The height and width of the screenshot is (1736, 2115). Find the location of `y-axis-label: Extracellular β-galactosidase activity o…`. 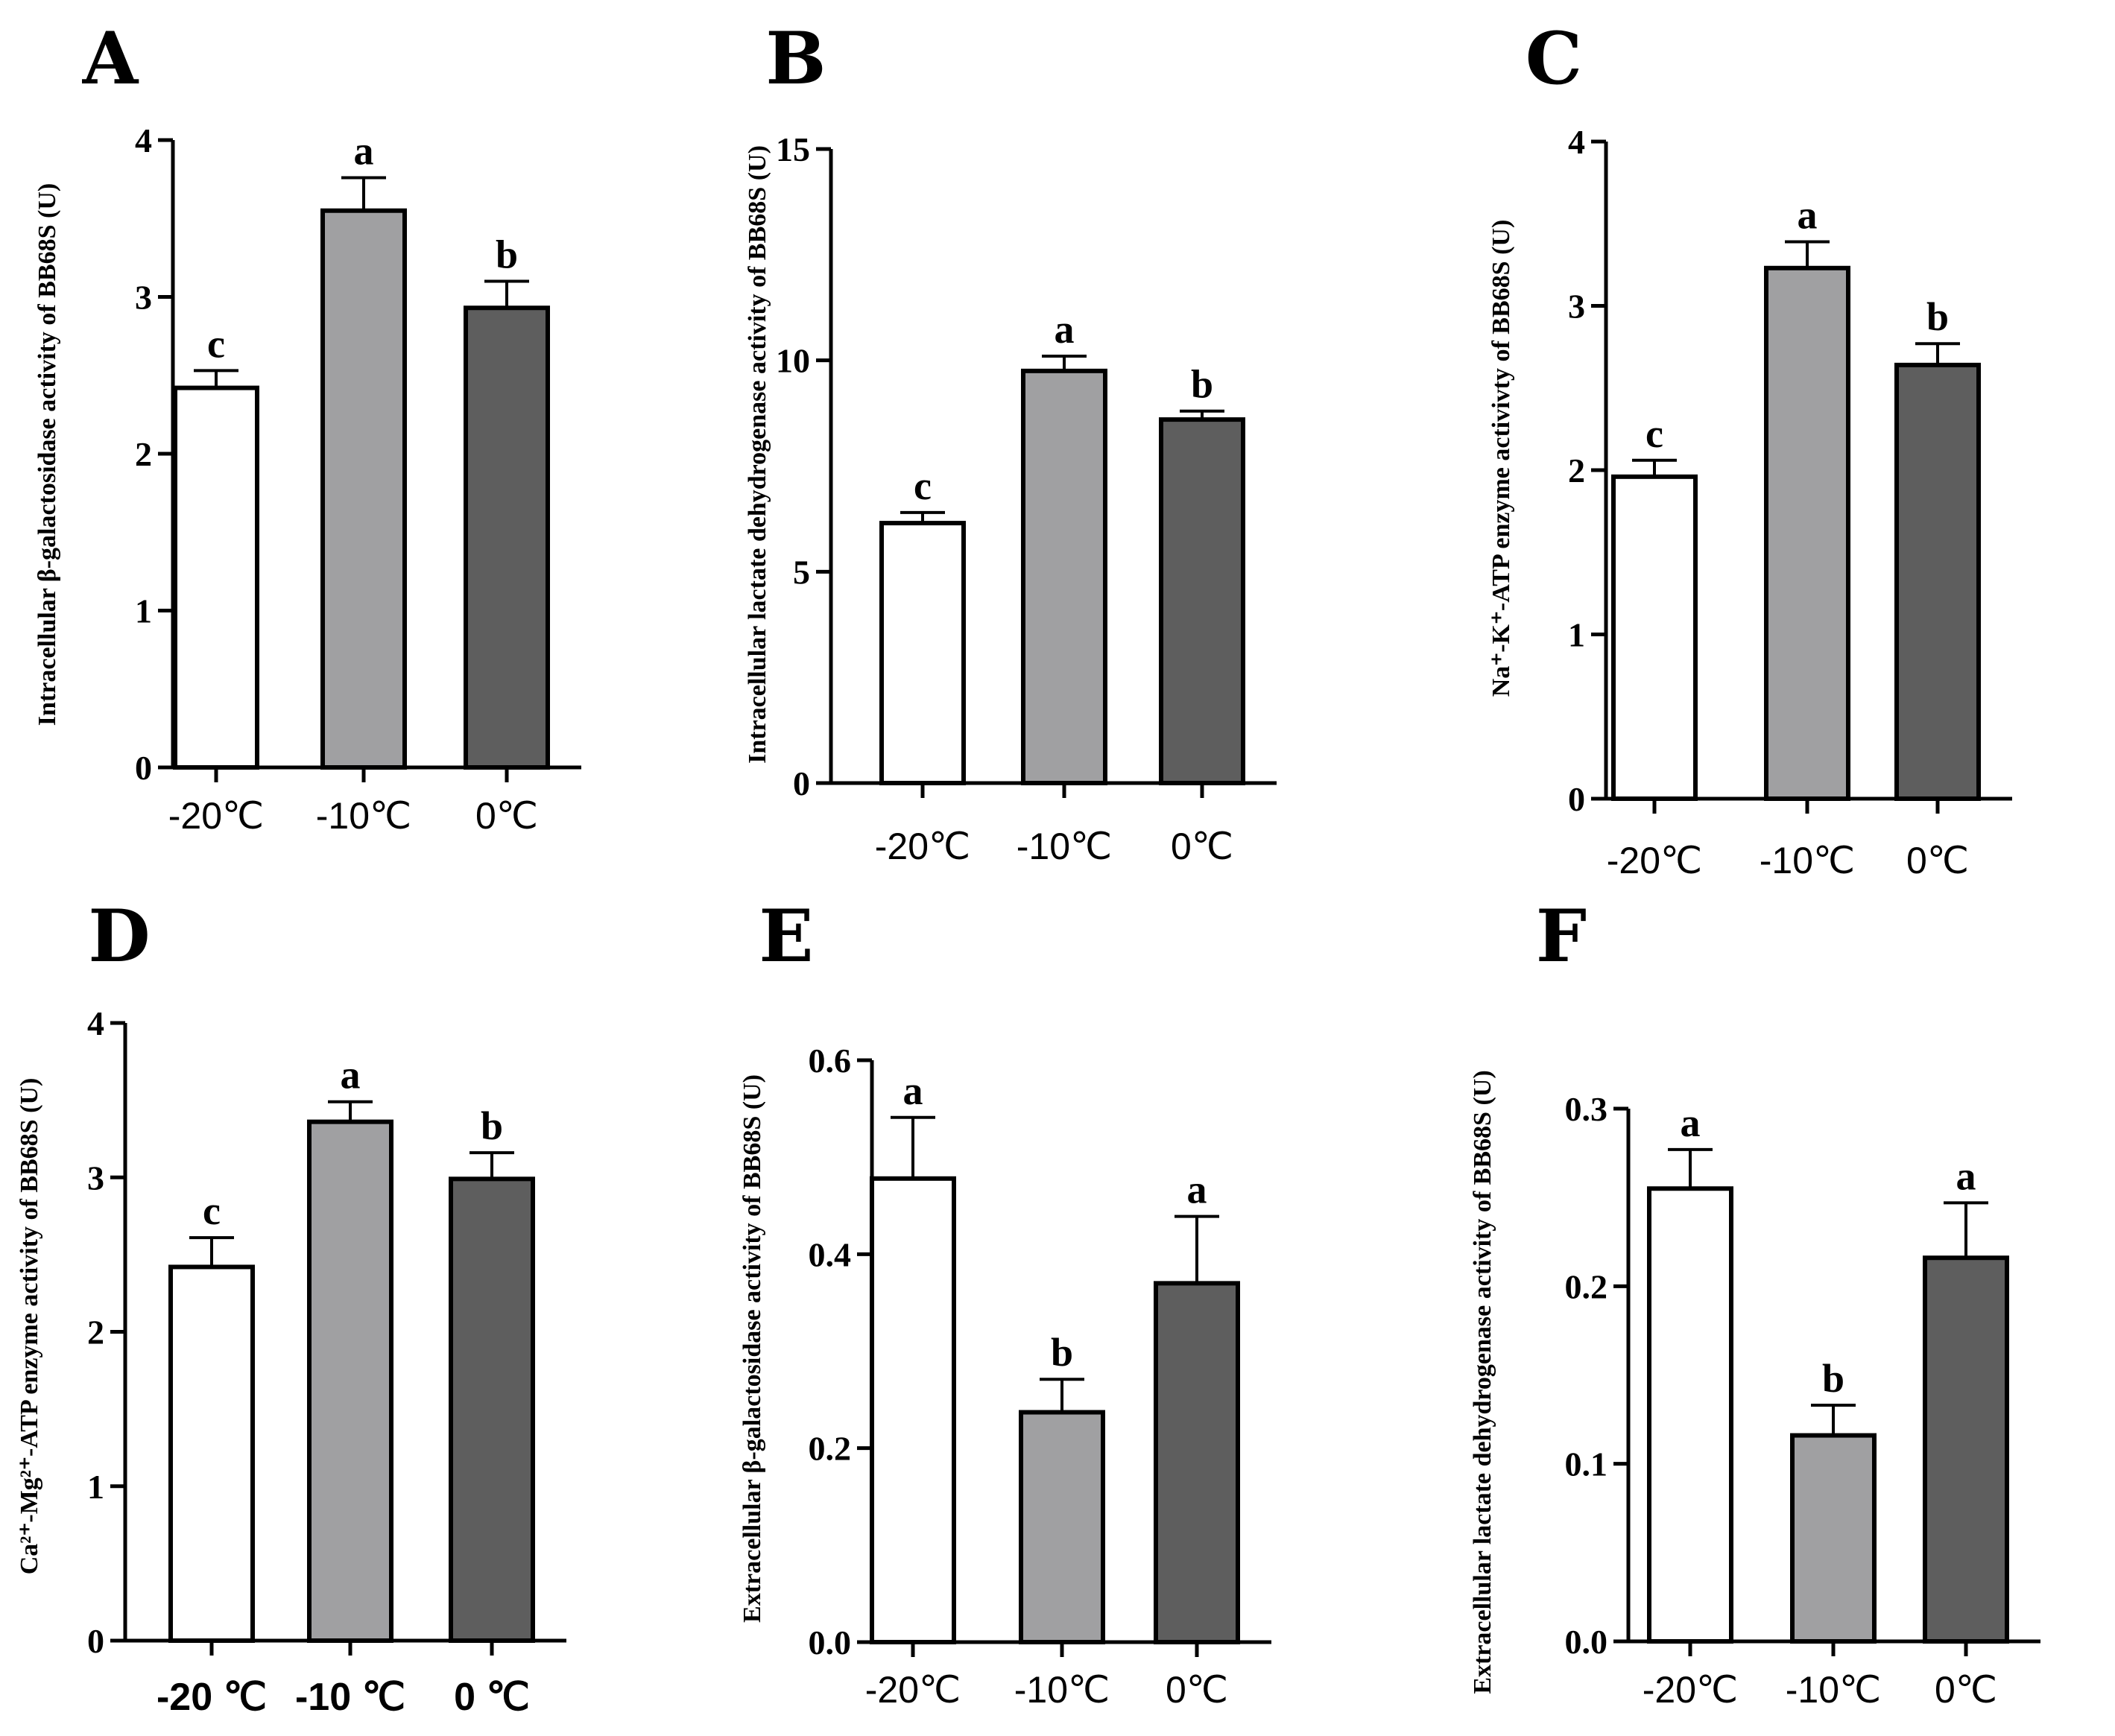

y-axis-label: Extracellular β-galactosidase activity o… is located at coordinates (752, 1348).